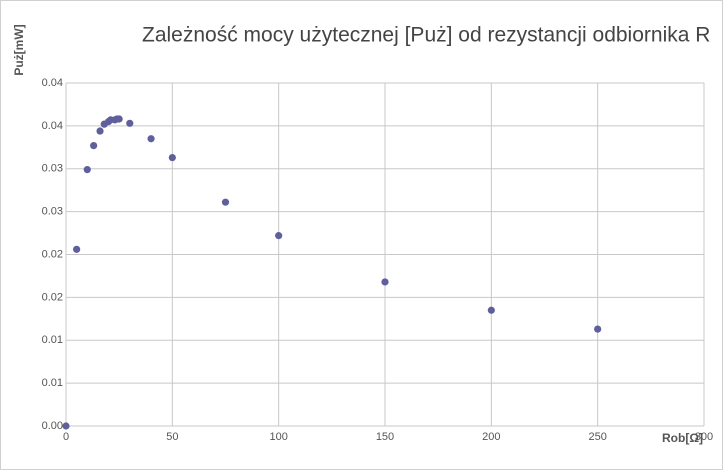 The width and height of the screenshot is (723, 470). Describe the element at coordinates (278, 437) in the screenshot. I see `x-tick-label: 100` at that location.